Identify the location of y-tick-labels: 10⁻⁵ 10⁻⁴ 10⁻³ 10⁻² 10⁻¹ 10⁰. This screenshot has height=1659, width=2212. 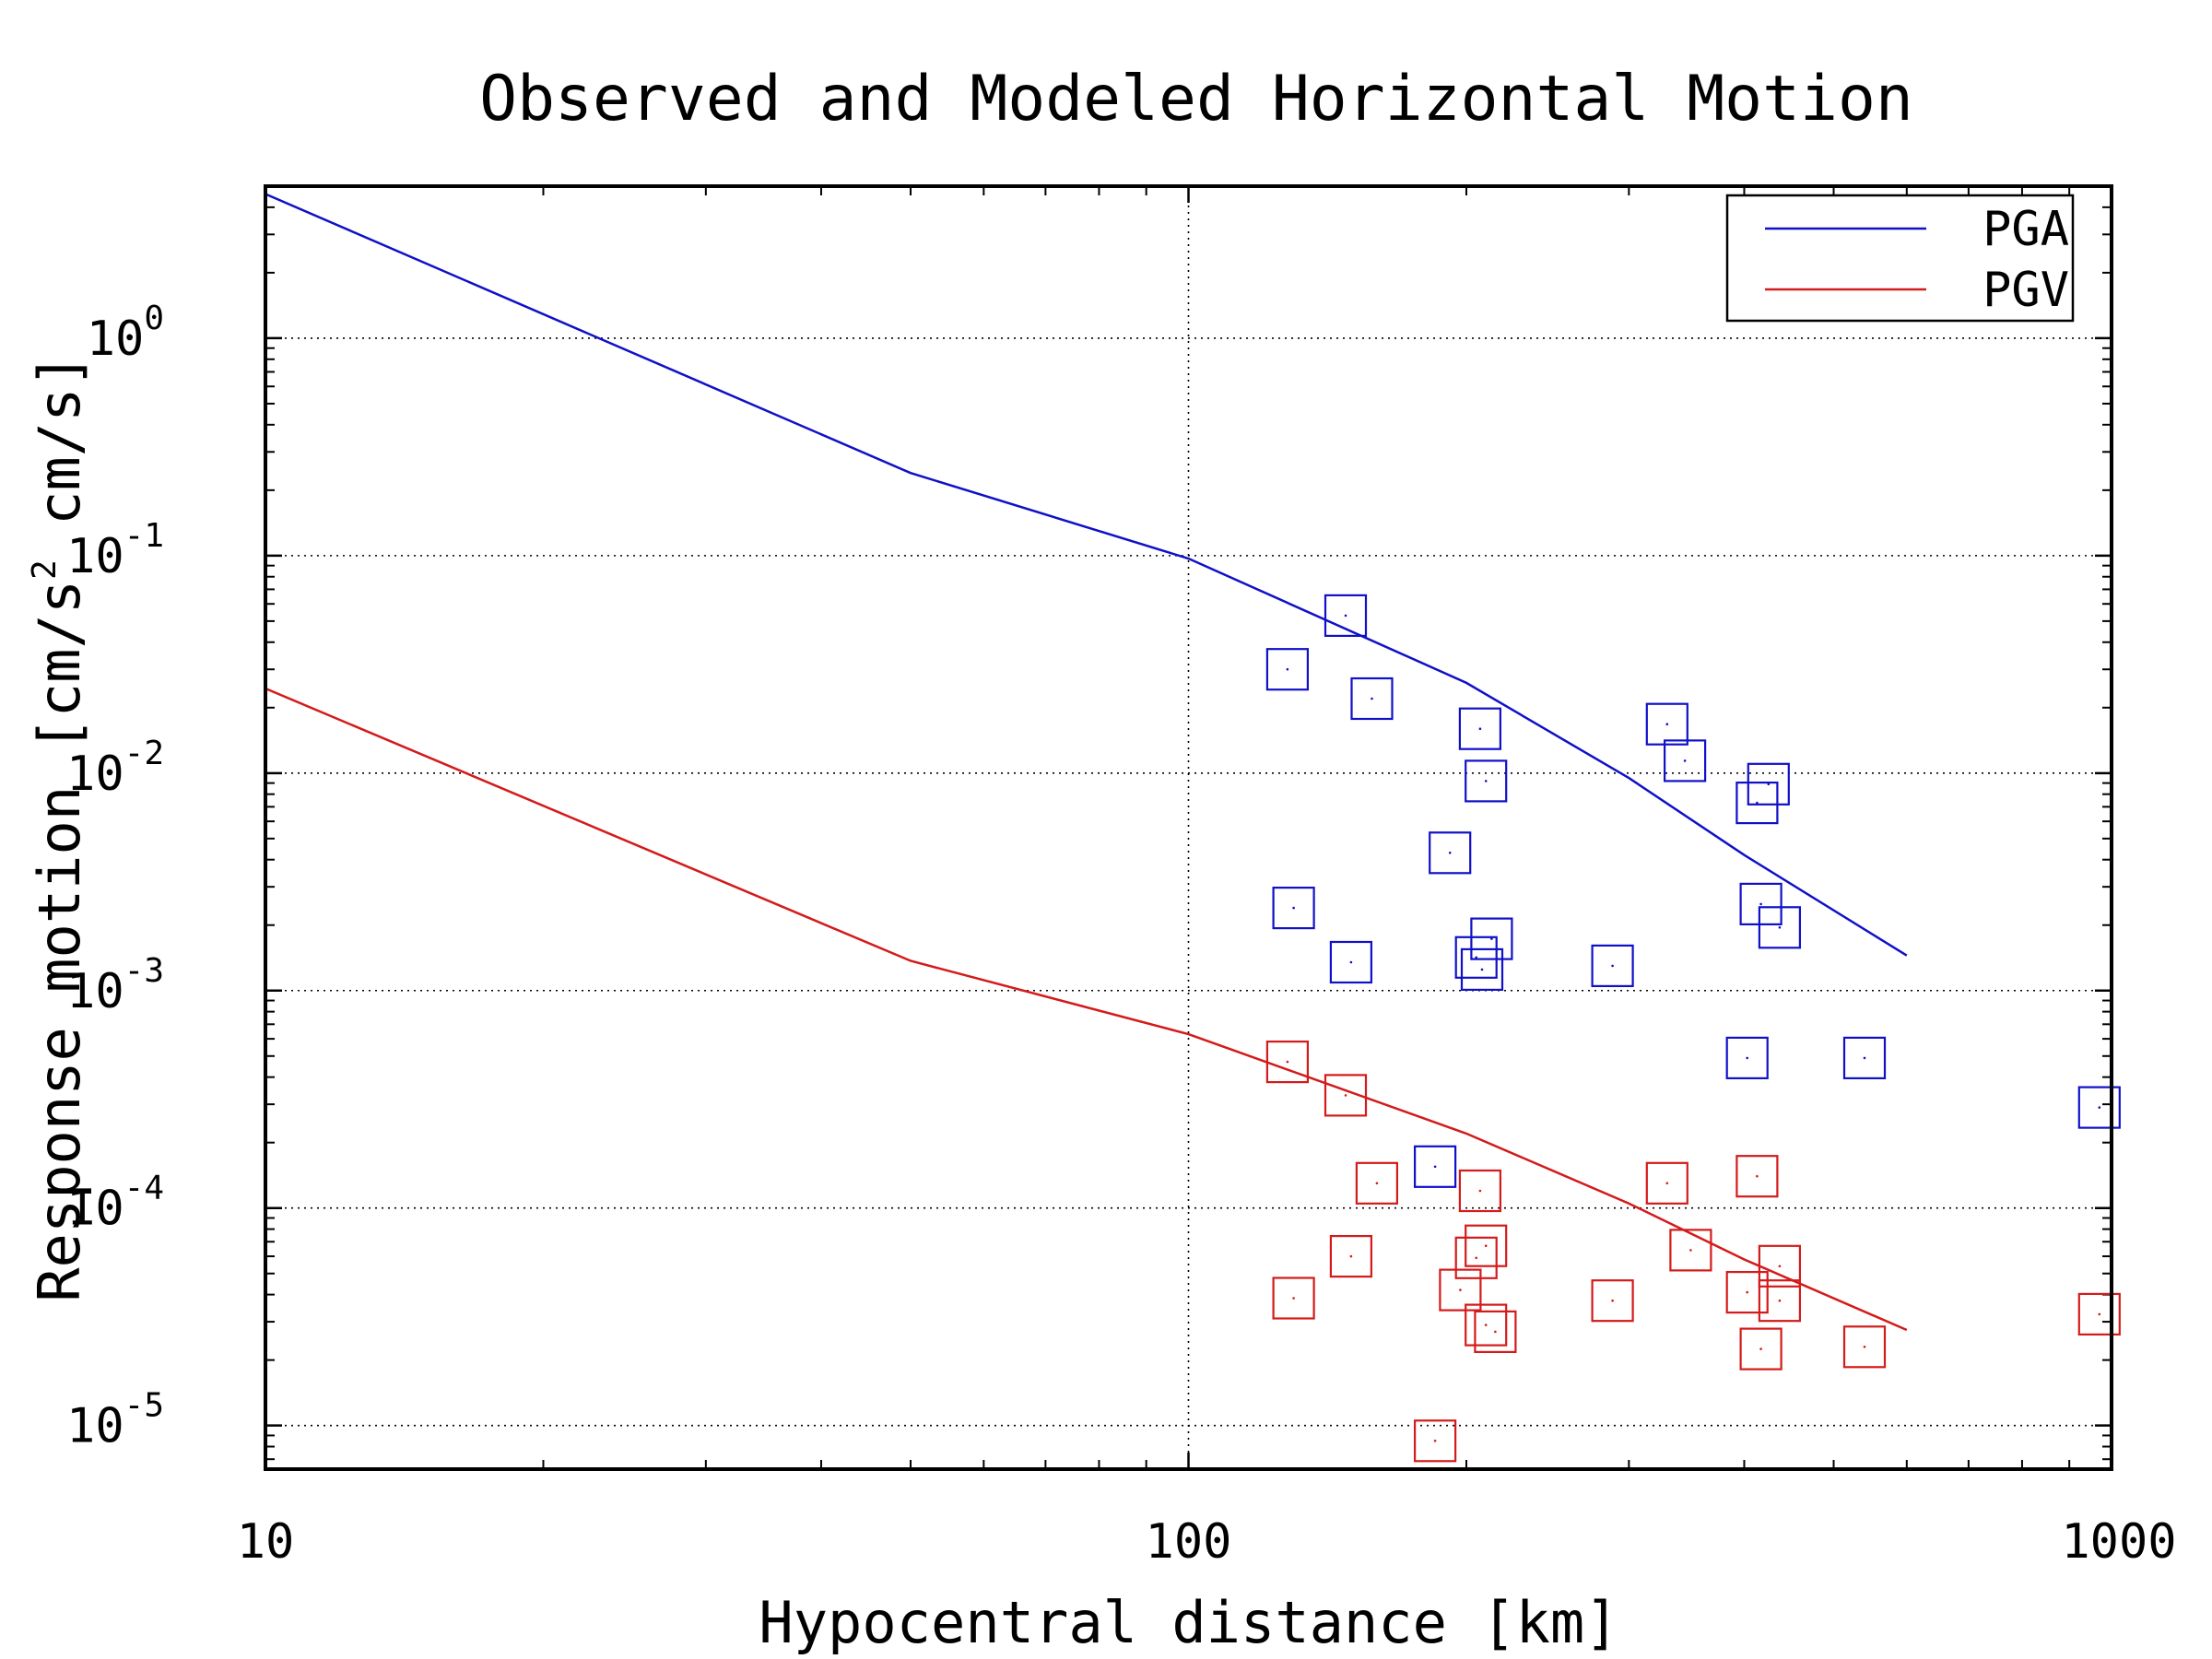
(115, 877).